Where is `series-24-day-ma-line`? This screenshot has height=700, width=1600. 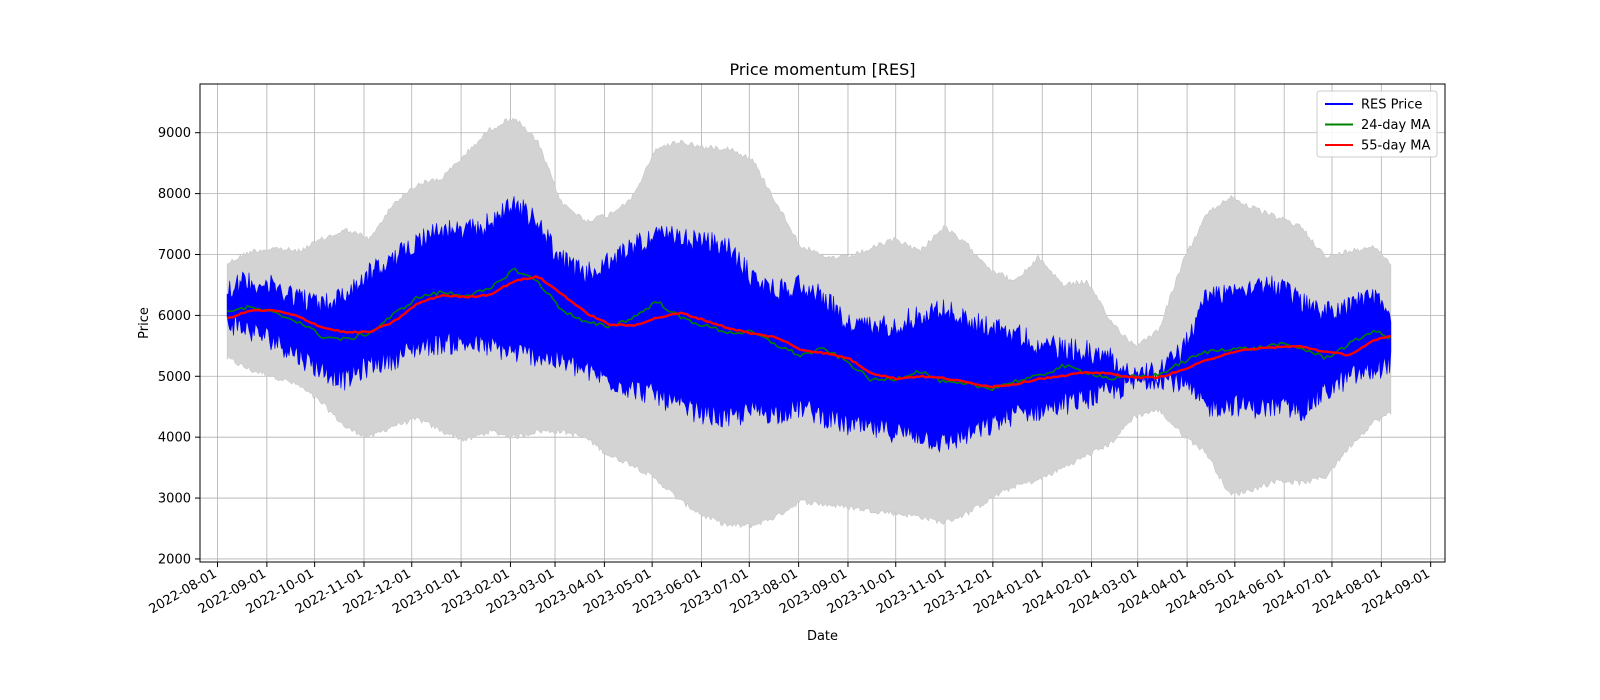 series-24-day-ma-line is located at coordinates (809, 329).